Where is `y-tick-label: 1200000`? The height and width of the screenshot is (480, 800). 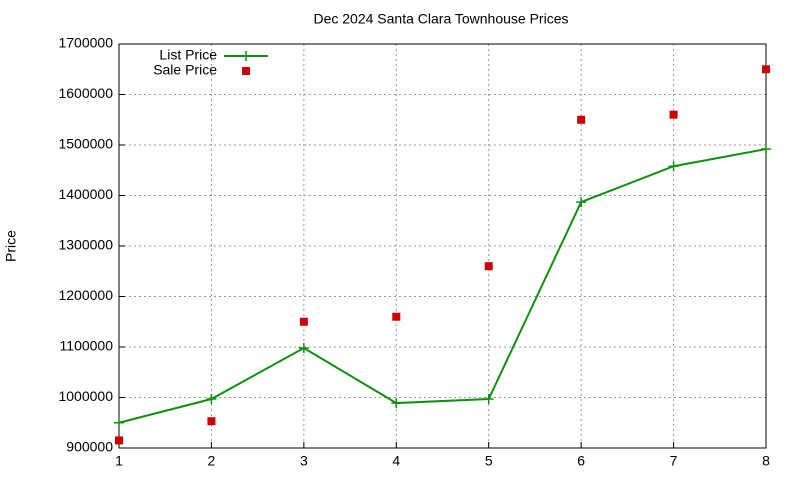 y-tick-label: 1200000 is located at coordinates (85, 295).